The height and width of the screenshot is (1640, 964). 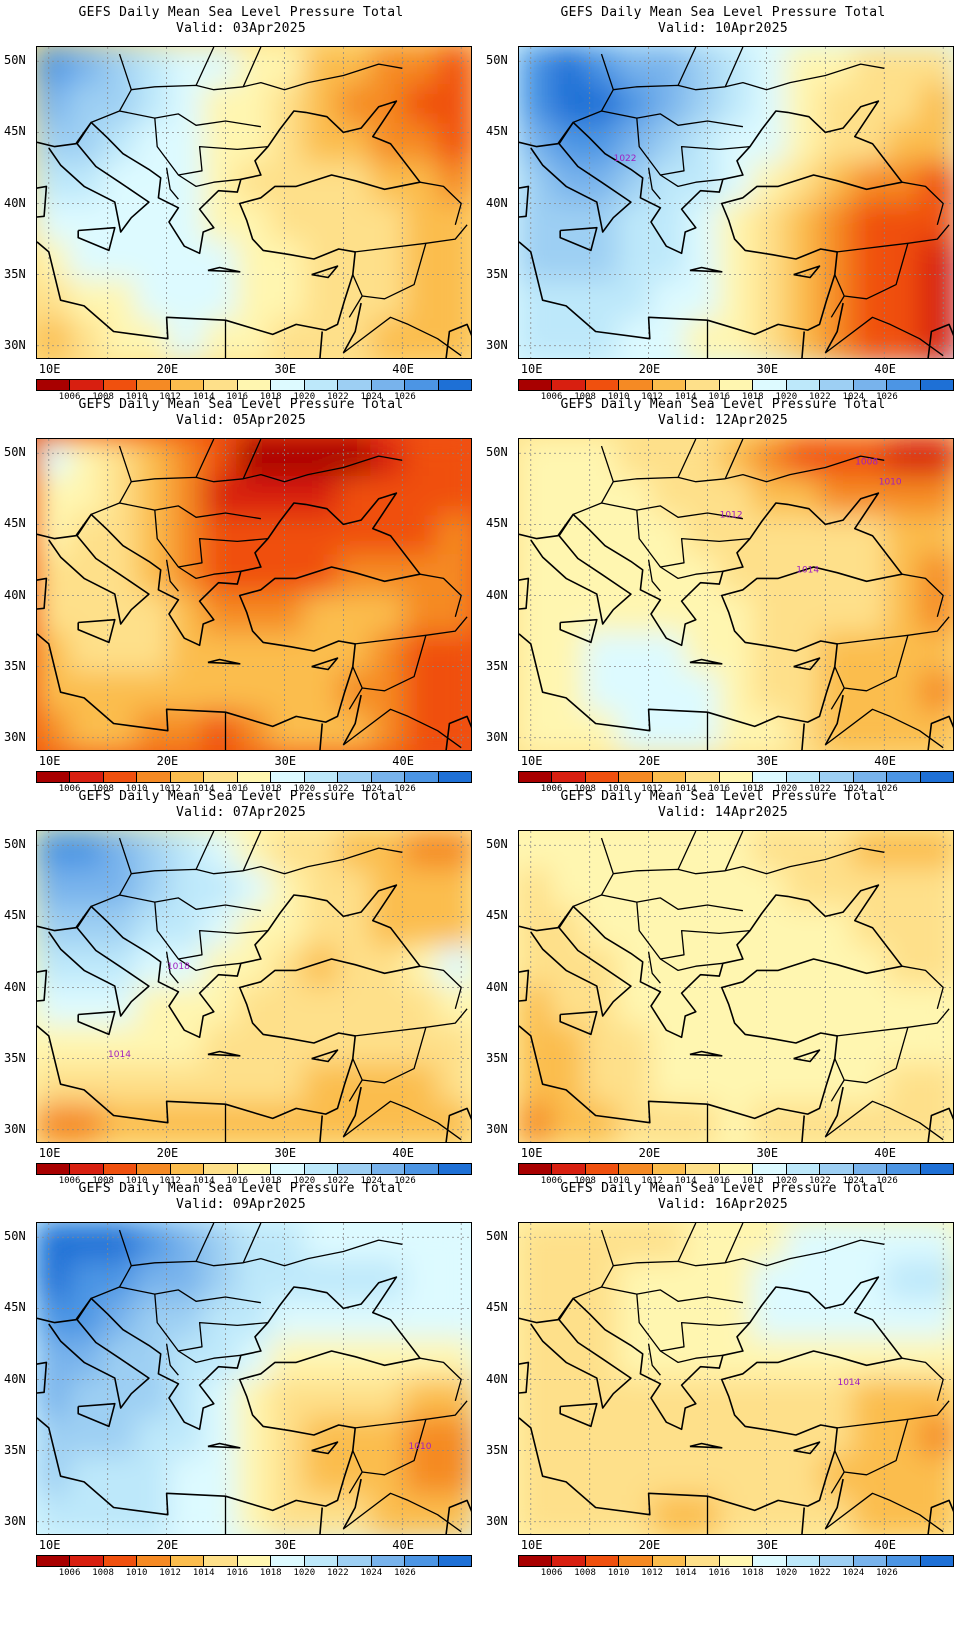 What do you see at coordinates (736, 986) in the screenshot?
I see `pressure-map` at bounding box center [736, 986].